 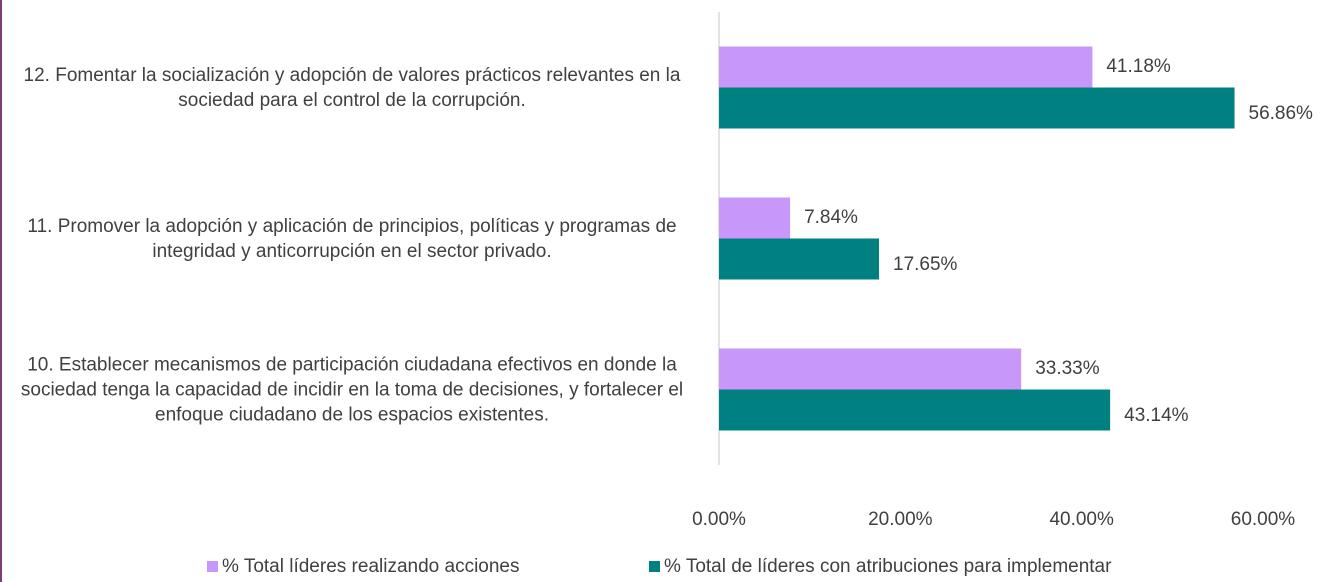 I want to click on value-label: 41.18%, so click(x=1138, y=66).